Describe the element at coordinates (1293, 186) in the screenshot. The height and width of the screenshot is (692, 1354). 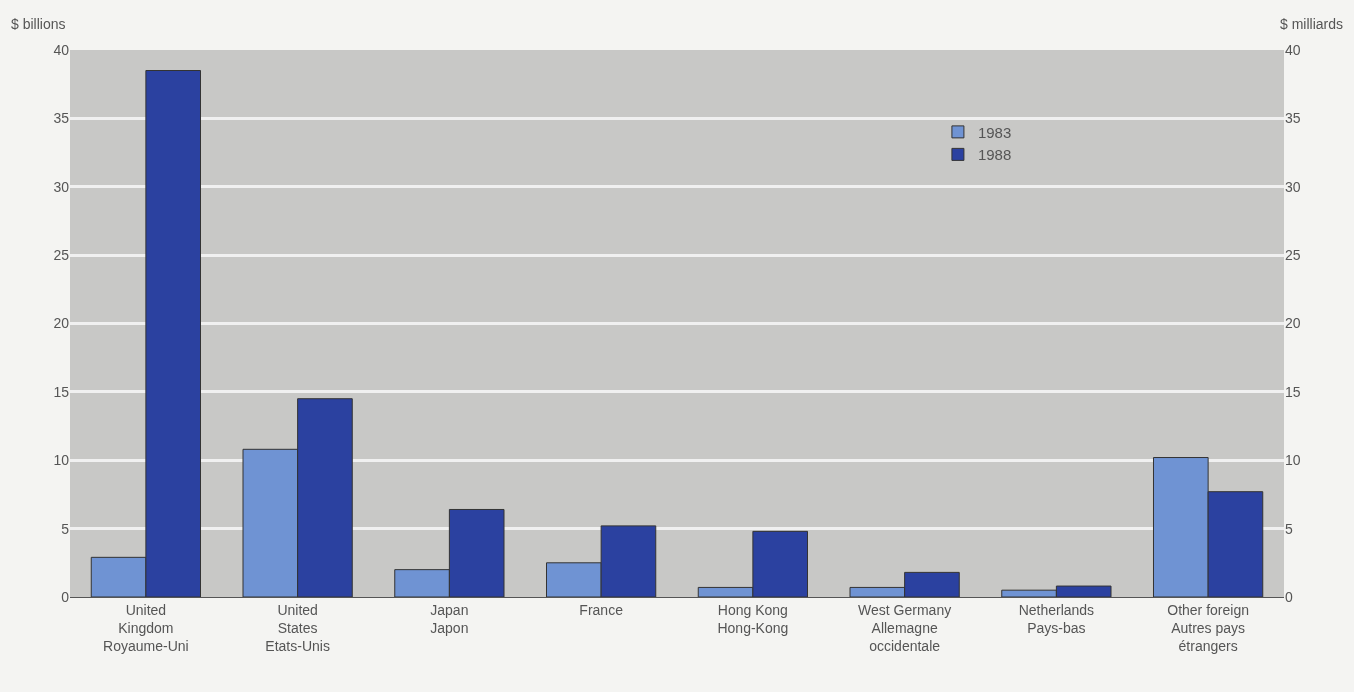
I see `y2-tick-label: 30` at that location.